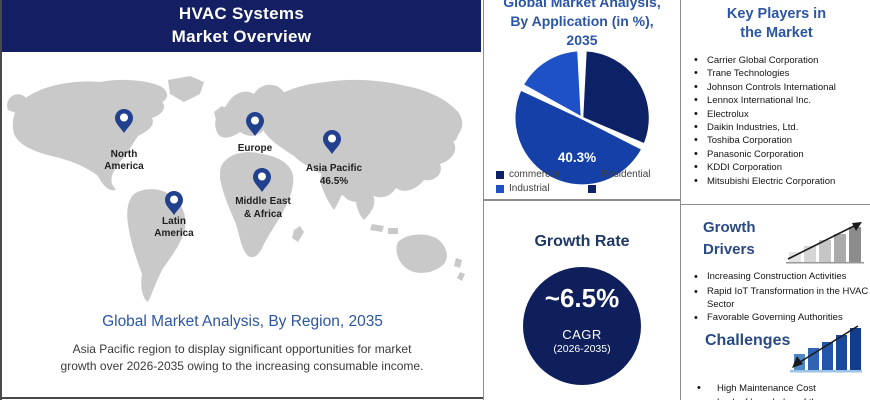 This screenshot has width=870, height=400. Describe the element at coordinates (766, 389) in the screenshot. I see `challenge-text: High Maintenance Cost` at that location.